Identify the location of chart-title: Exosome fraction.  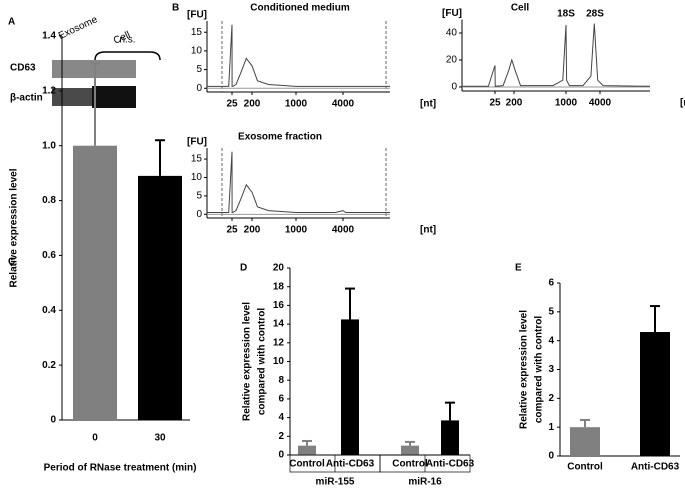
(280, 137).